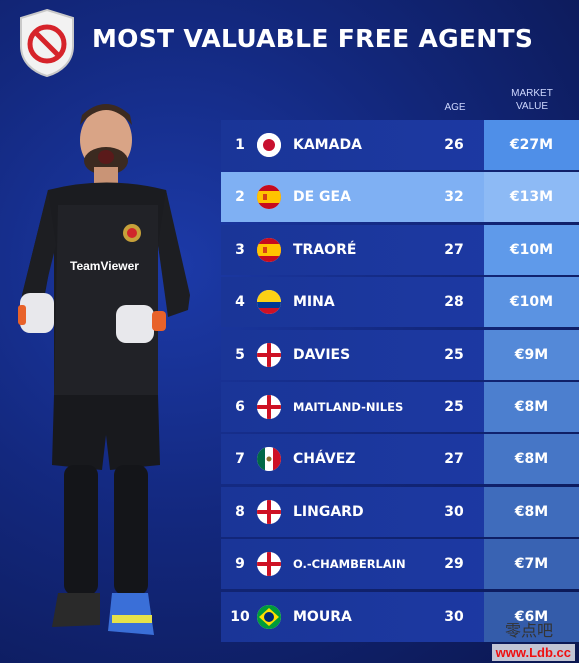  What do you see at coordinates (322, 354) in the screenshot?
I see `player-name: DAVIES` at bounding box center [322, 354].